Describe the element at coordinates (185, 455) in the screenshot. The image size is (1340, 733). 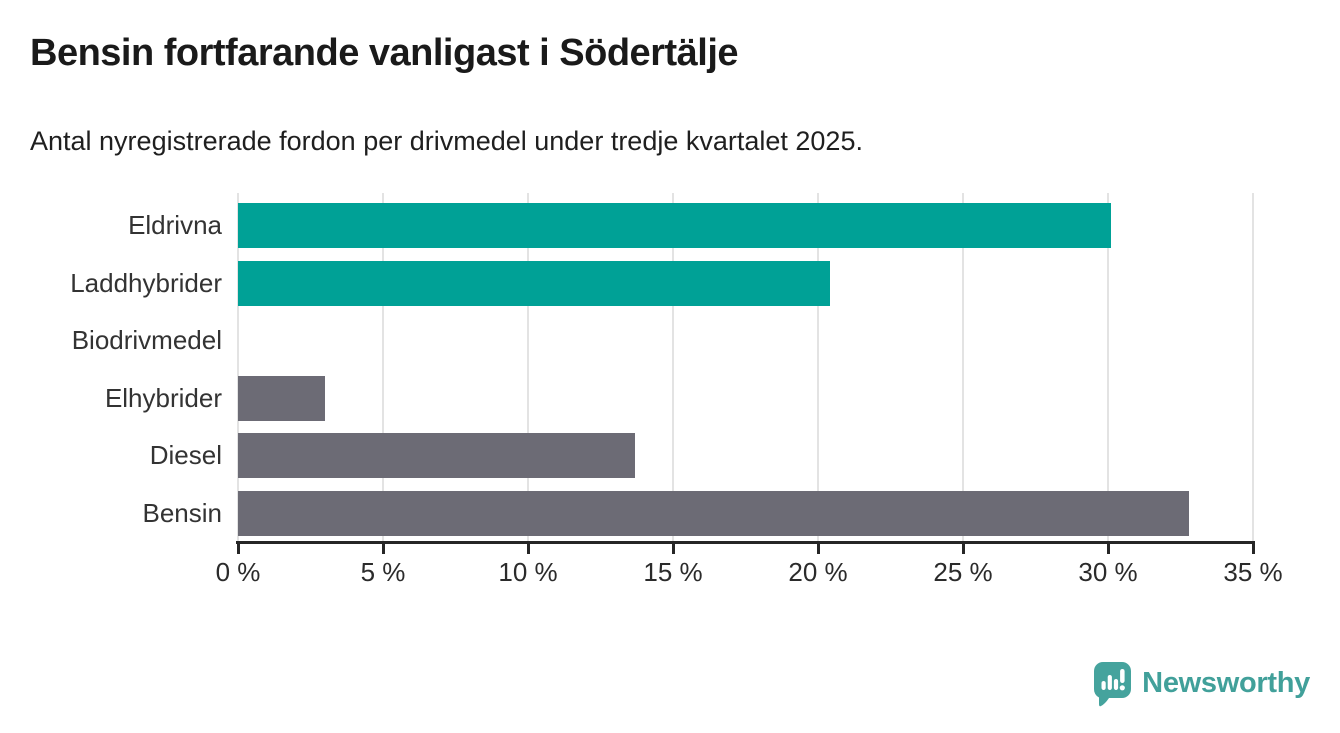
I see `category-label-diesel: Diesel` at that location.